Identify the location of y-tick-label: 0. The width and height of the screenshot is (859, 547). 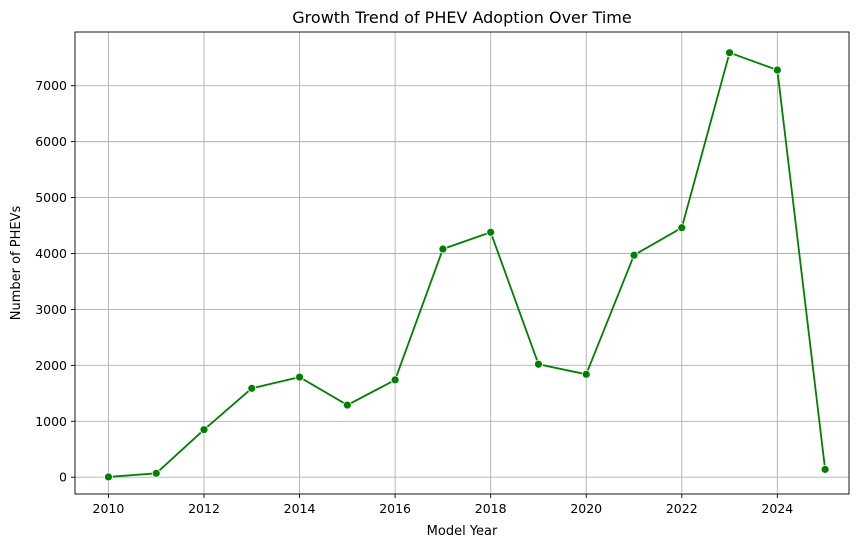
(63, 477).